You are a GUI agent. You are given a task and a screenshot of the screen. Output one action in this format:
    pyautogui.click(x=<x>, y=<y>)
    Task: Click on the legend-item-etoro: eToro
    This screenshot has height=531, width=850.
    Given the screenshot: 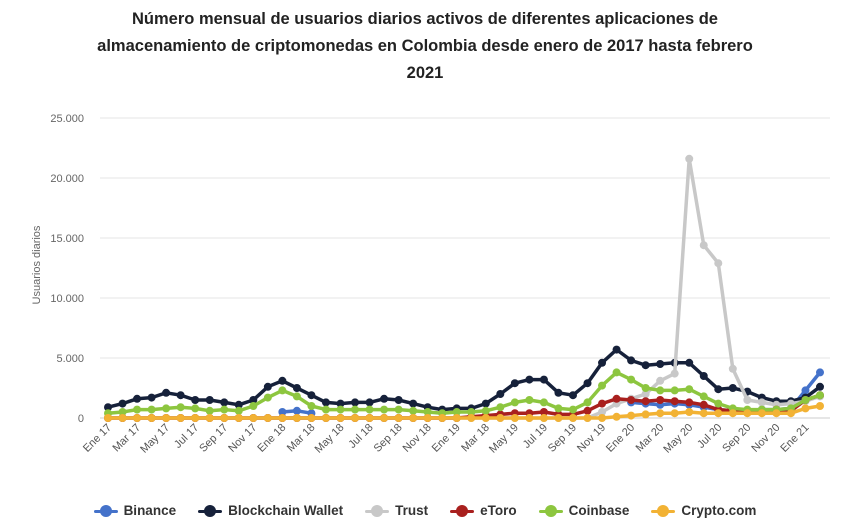 What is the action you would take?
    pyautogui.click(x=483, y=510)
    